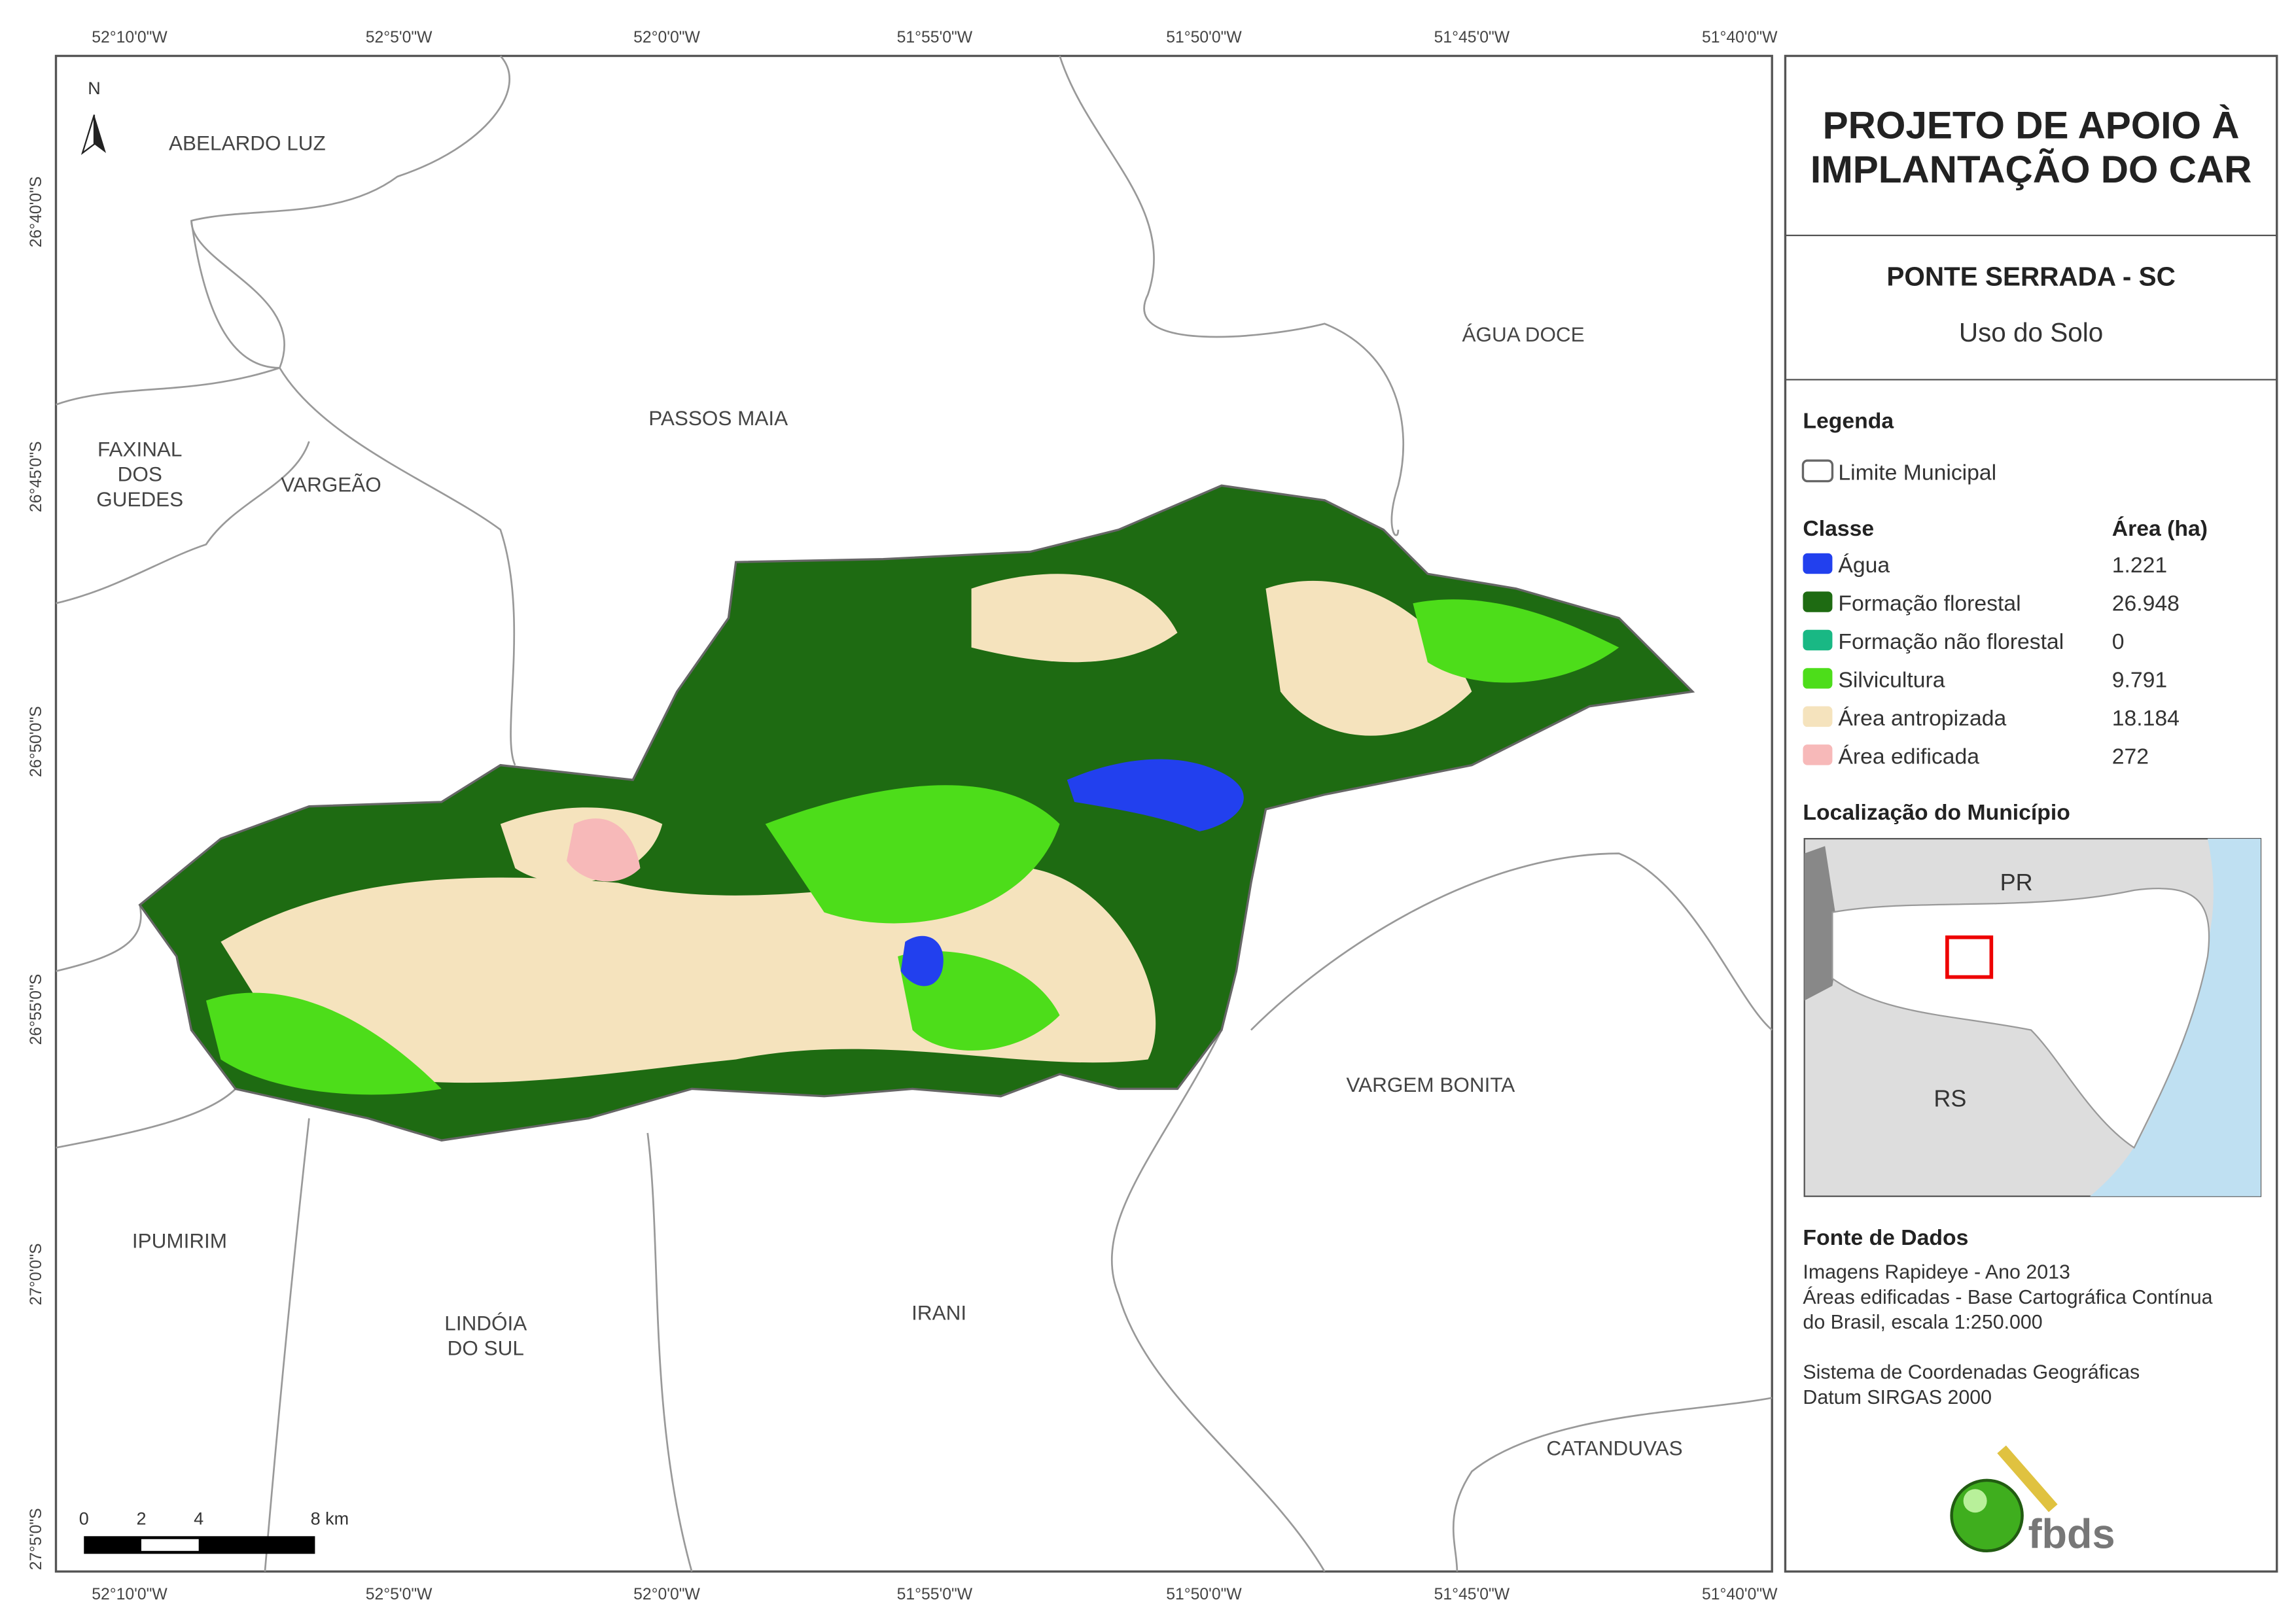 The width and height of the screenshot is (2296, 1623). Describe the element at coordinates (2016, 883) in the screenshot. I see `inset-label: PR` at that location.